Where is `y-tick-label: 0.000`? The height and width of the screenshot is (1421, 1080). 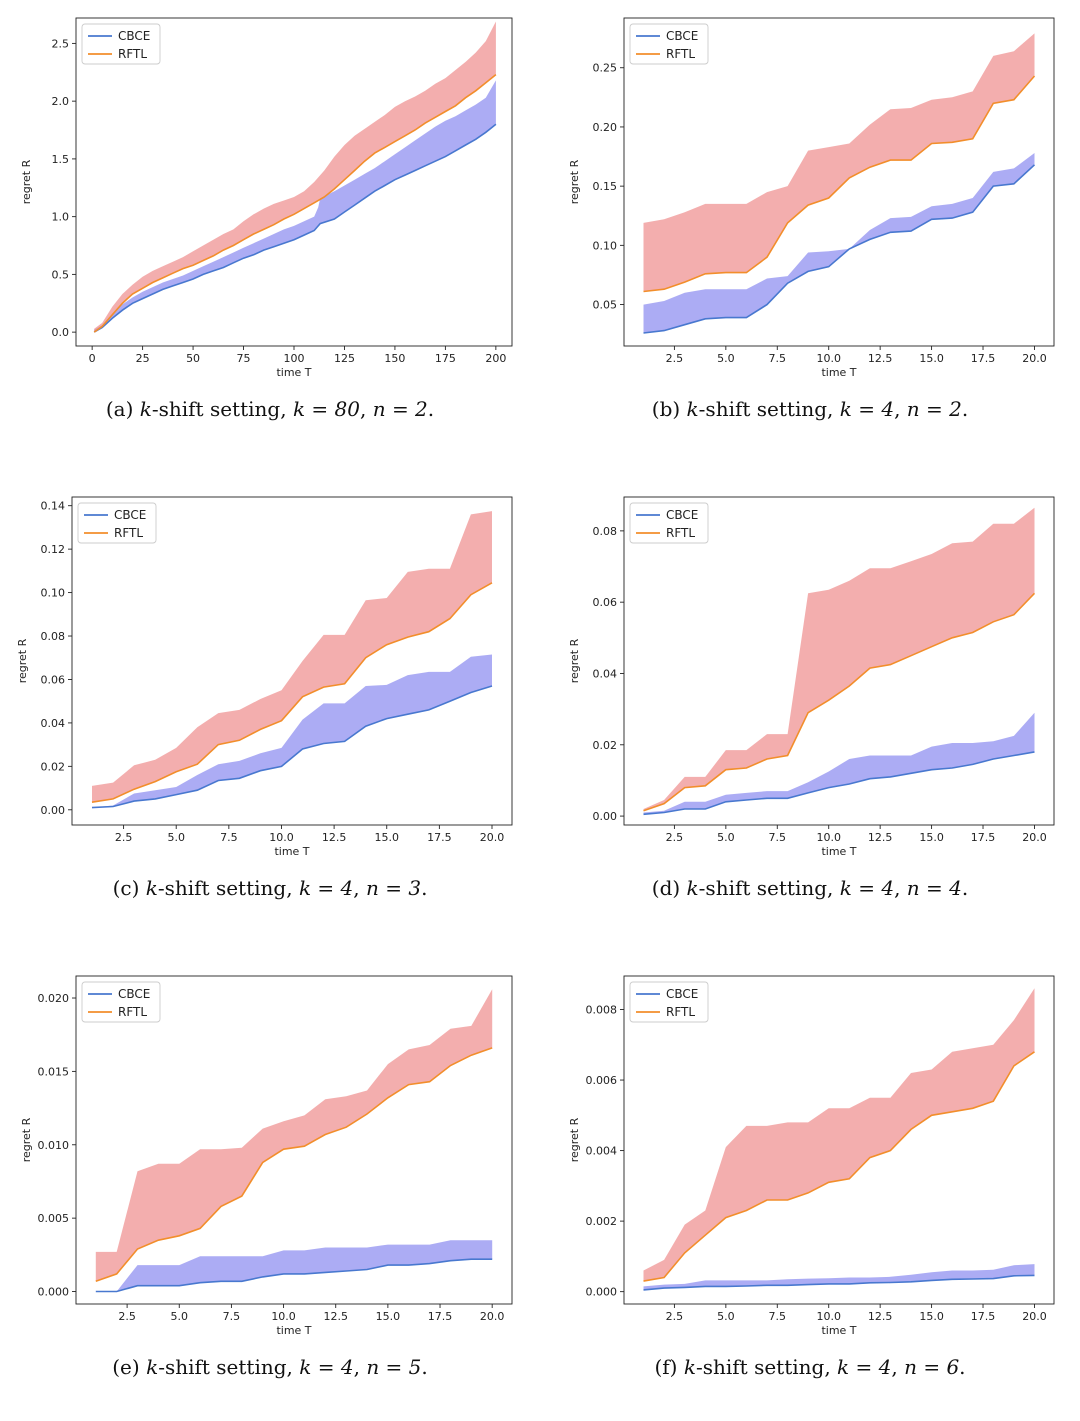 y-tick-label: 0.000 is located at coordinates (602, 1292).